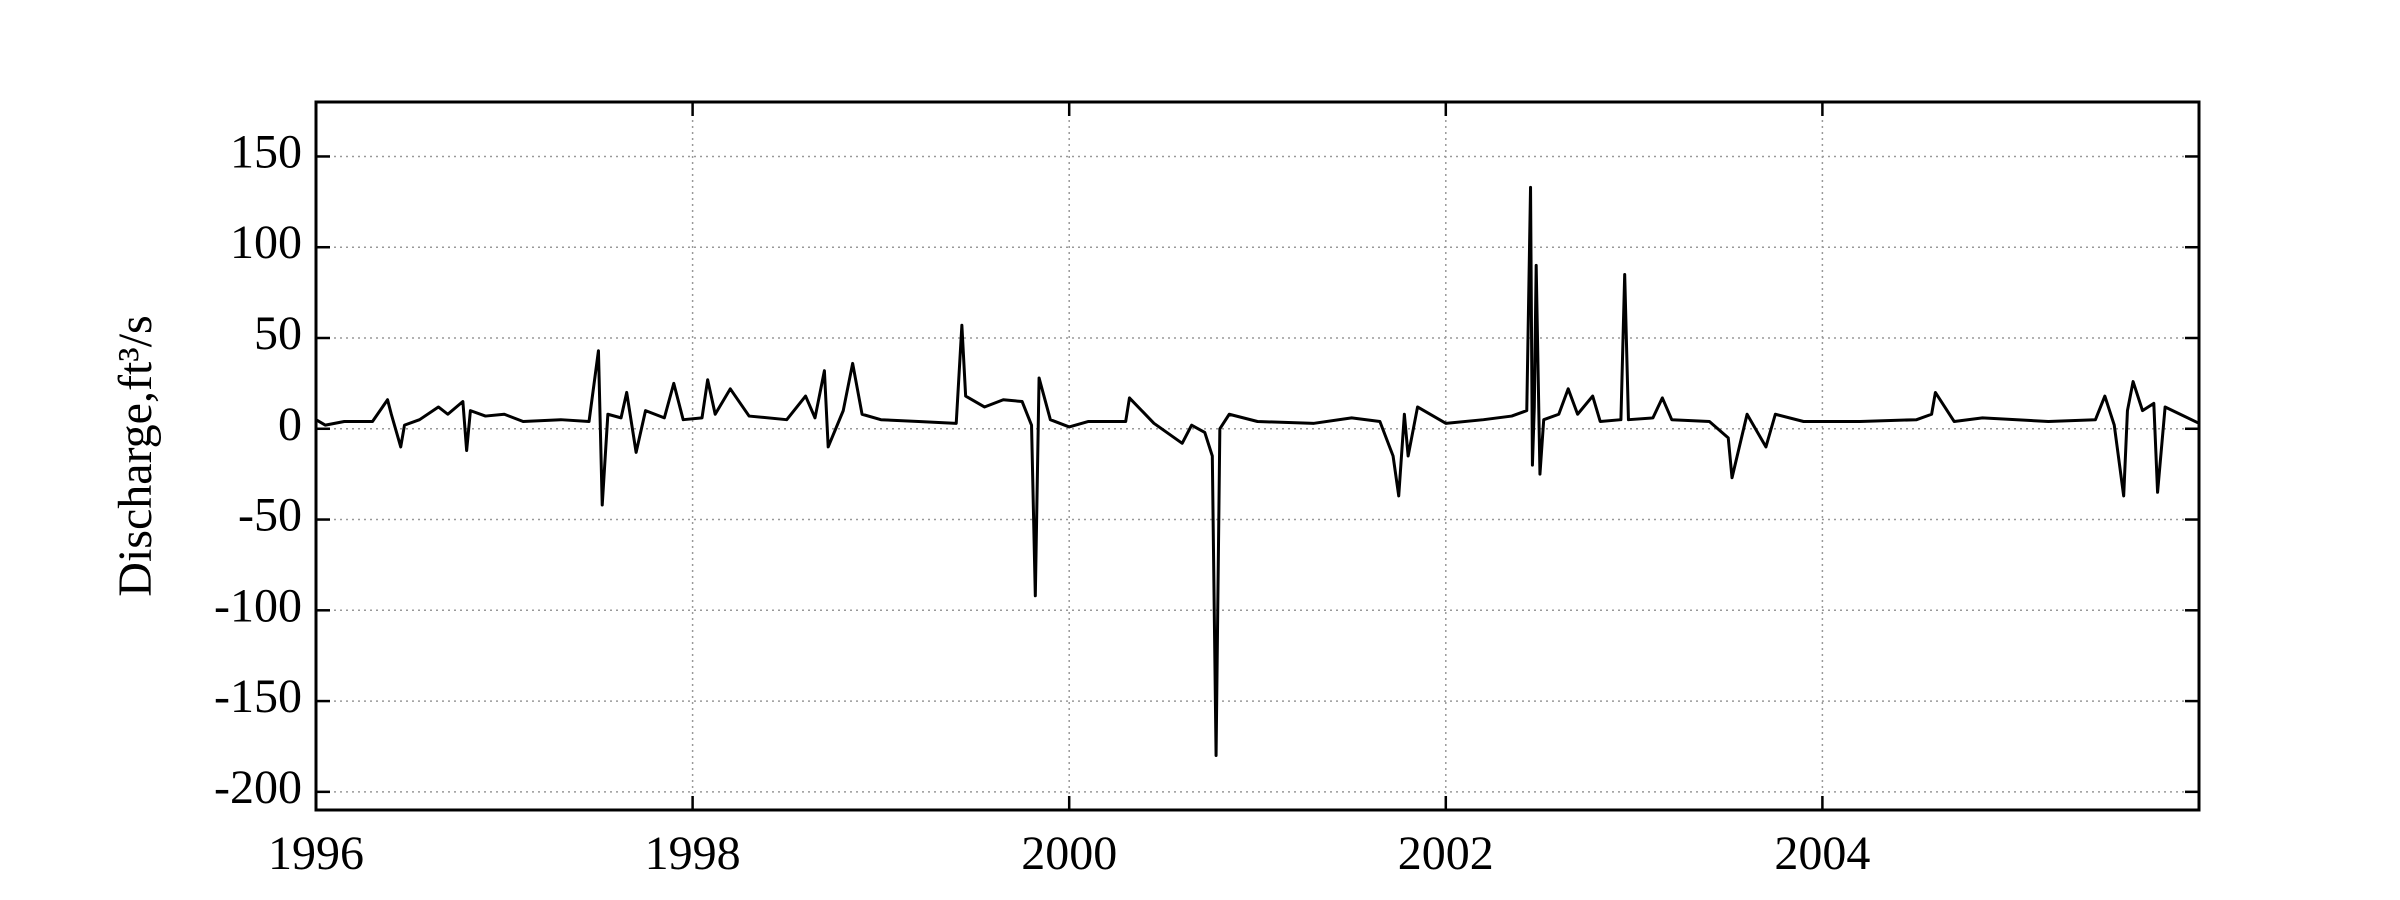  What do you see at coordinates (316, 853) in the screenshot?
I see `x-tick-label: 1996` at bounding box center [316, 853].